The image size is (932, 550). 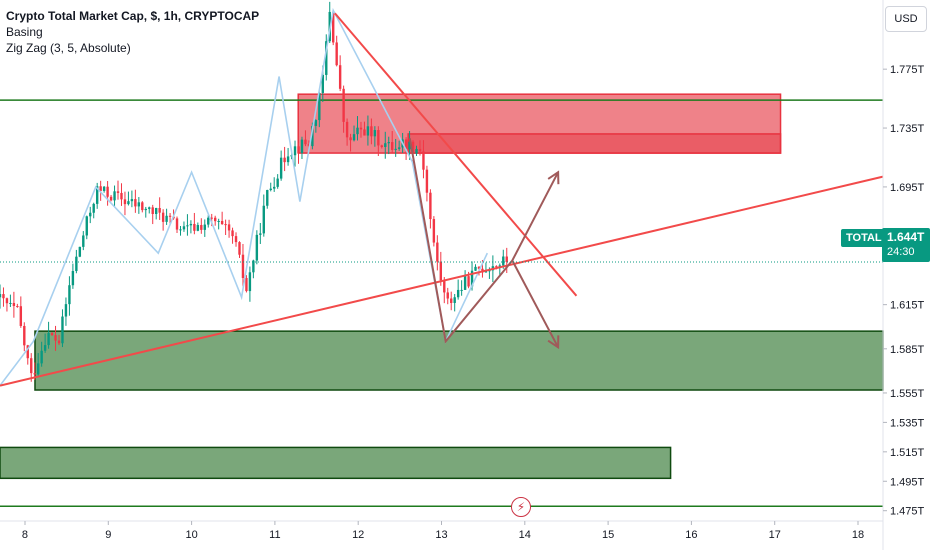 I want to click on x-tick-label: 14, so click(x=525, y=535).